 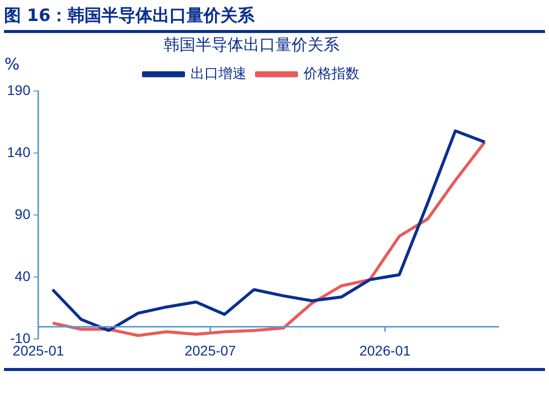 What do you see at coordinates (19, 152) in the screenshot?
I see `y-tick-label: 140` at bounding box center [19, 152].